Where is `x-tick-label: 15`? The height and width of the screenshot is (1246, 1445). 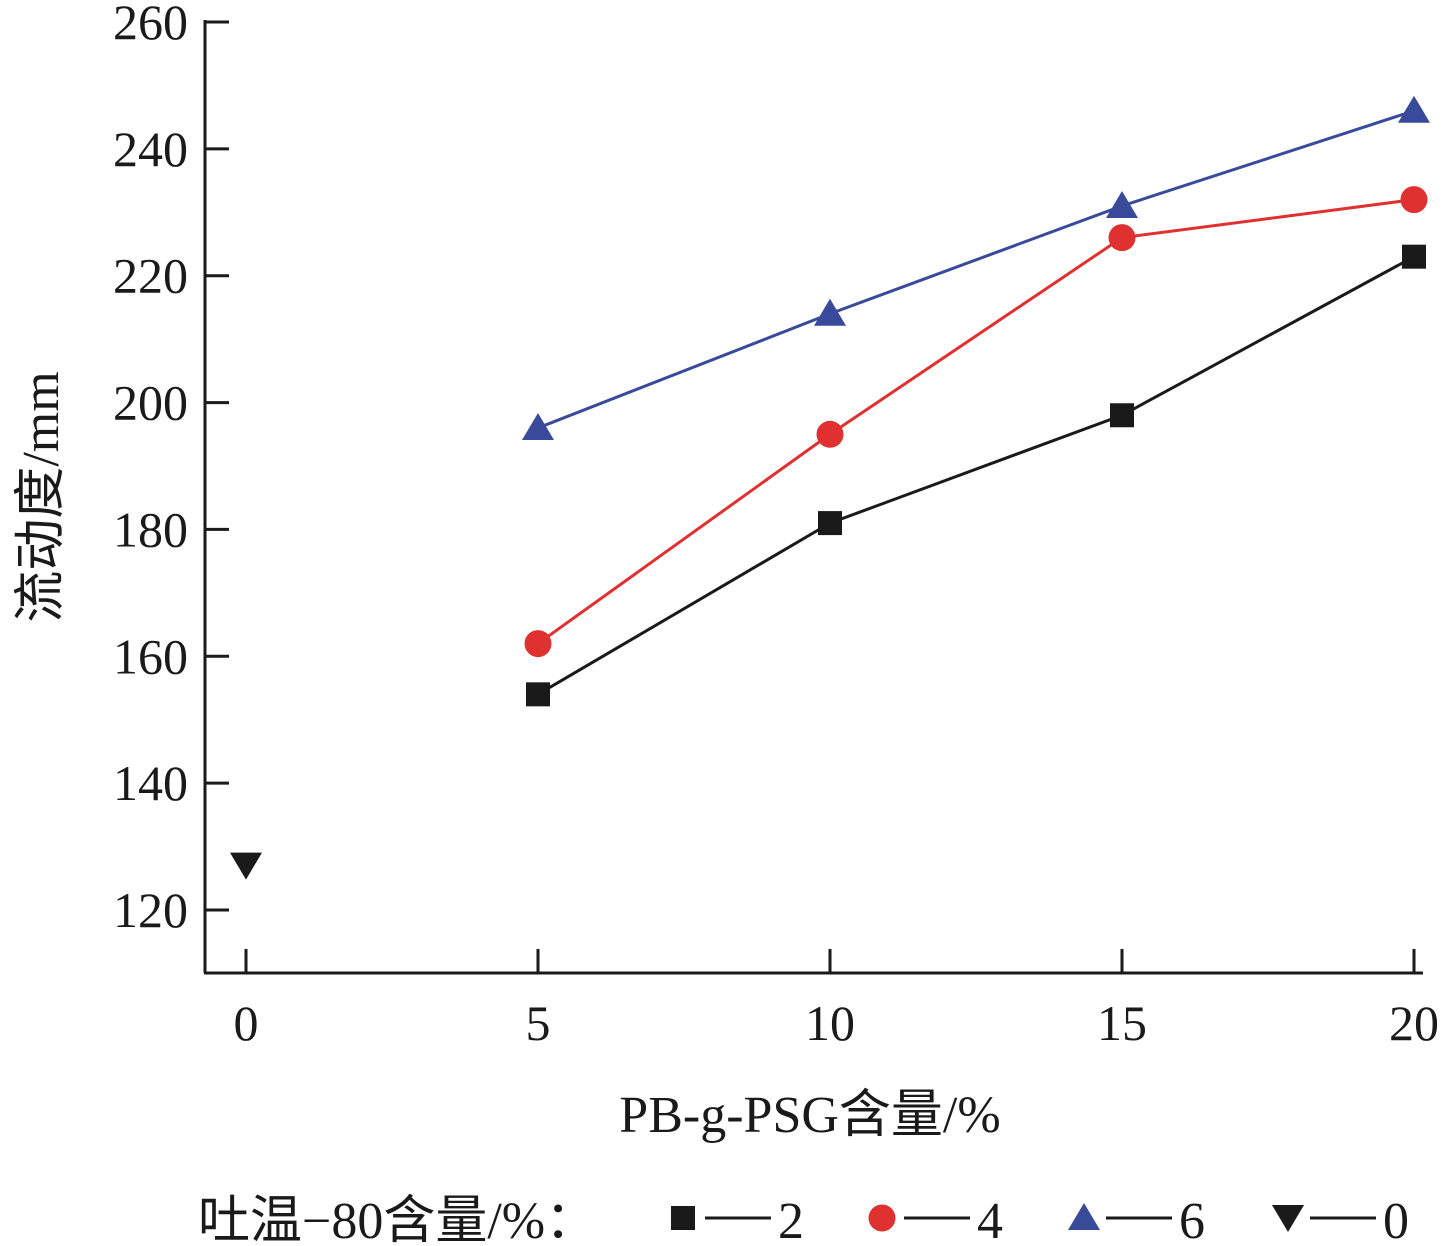
x-tick-label: 15 is located at coordinates (1122, 1023).